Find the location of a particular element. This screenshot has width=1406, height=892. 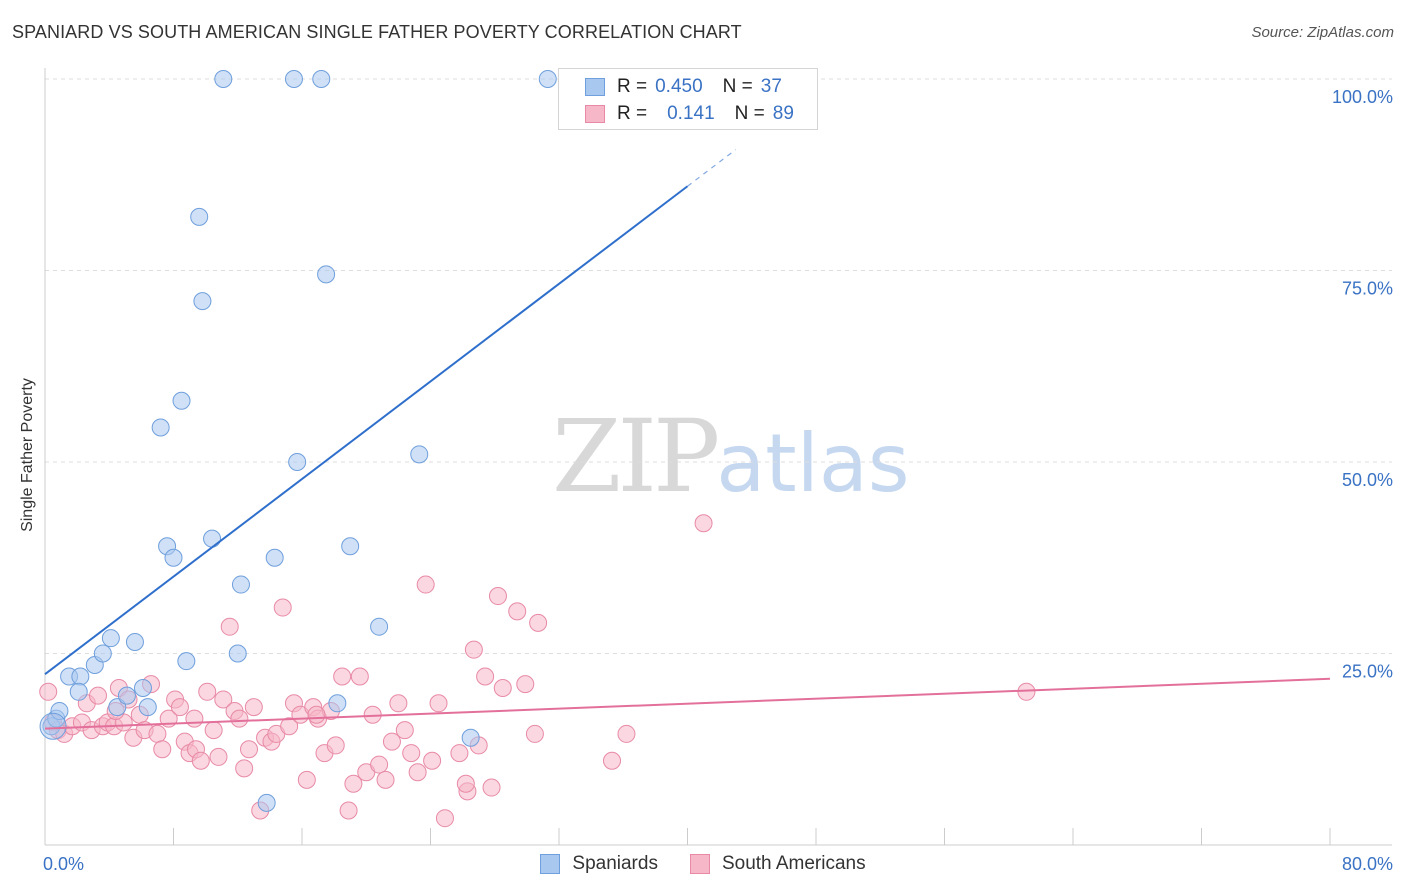

stats-n-value: 89 is located at coordinates (783, 113).